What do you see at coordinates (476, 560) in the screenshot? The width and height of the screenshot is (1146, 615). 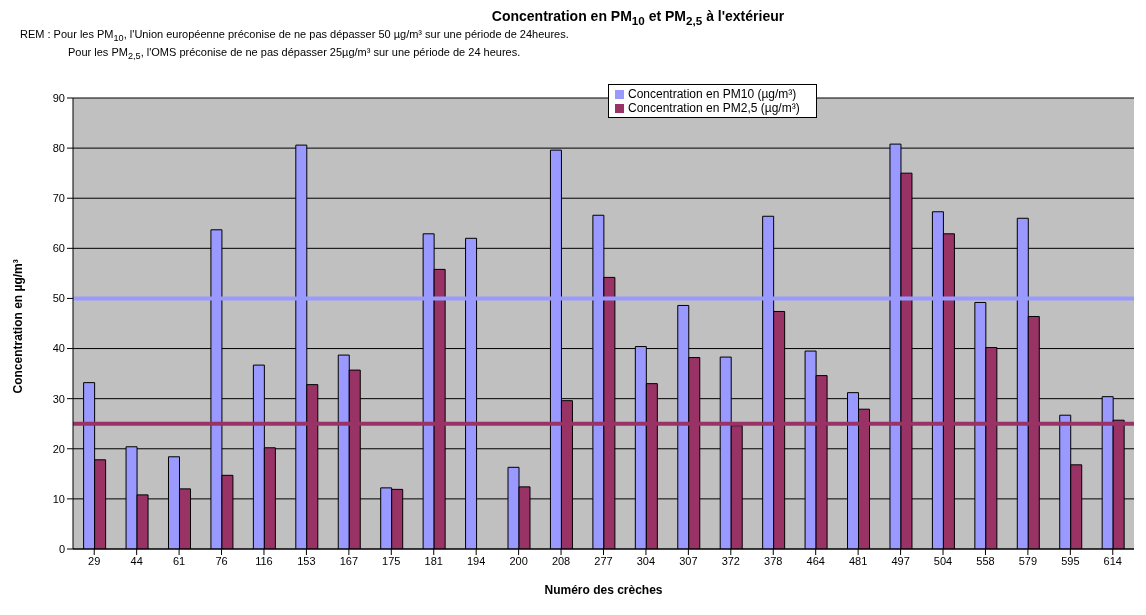 I see `x-tick-label: 194` at bounding box center [476, 560].